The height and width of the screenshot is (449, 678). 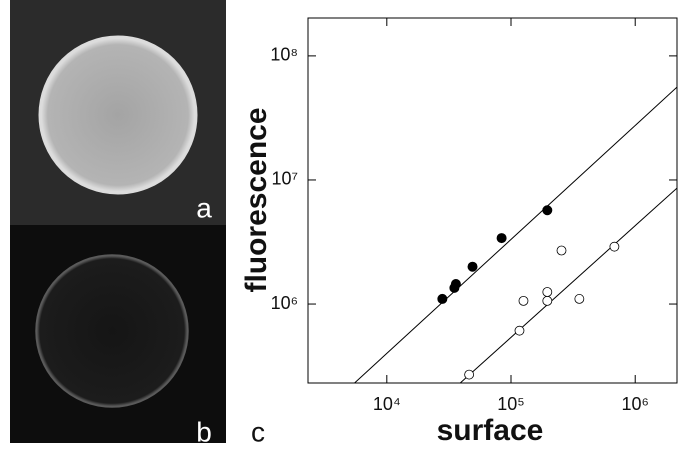 What do you see at coordinates (634, 404) in the screenshot?
I see `x-tick-label: 10⁶` at bounding box center [634, 404].